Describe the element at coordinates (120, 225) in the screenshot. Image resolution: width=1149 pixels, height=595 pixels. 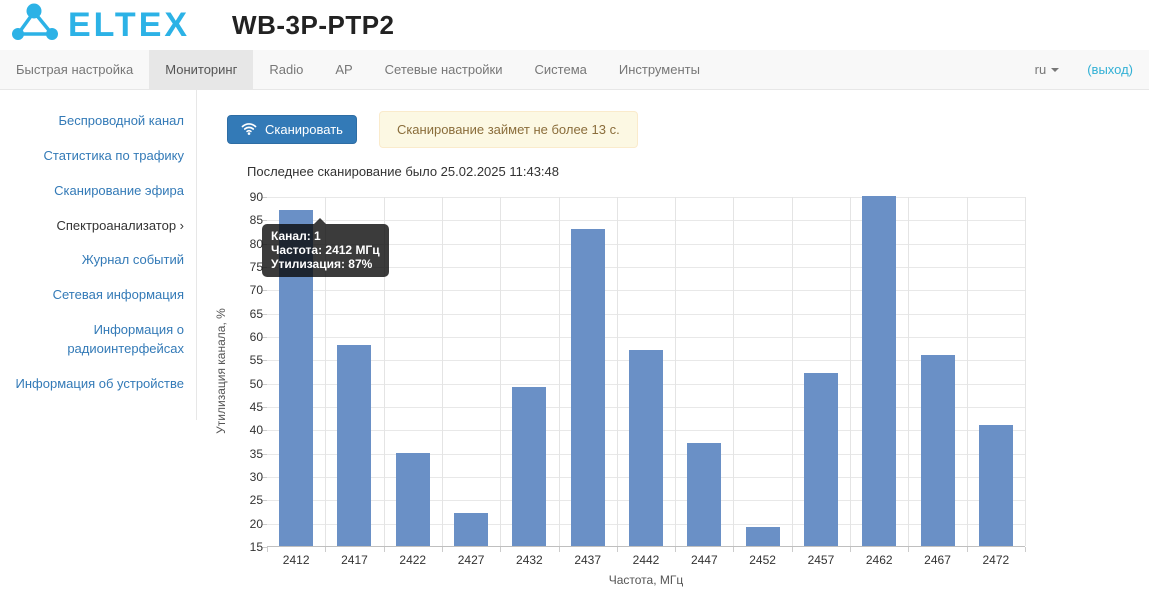
I see `sidebar-item-spectrum-analyzer: Спектроанализатор ›` at that location.